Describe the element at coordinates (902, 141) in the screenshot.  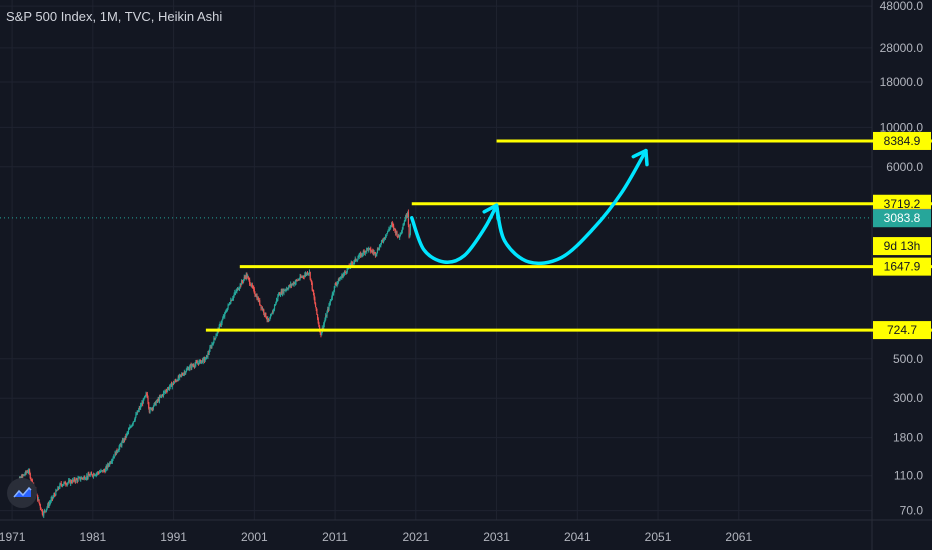
I see `price-tag-label: 8384.9` at that location.